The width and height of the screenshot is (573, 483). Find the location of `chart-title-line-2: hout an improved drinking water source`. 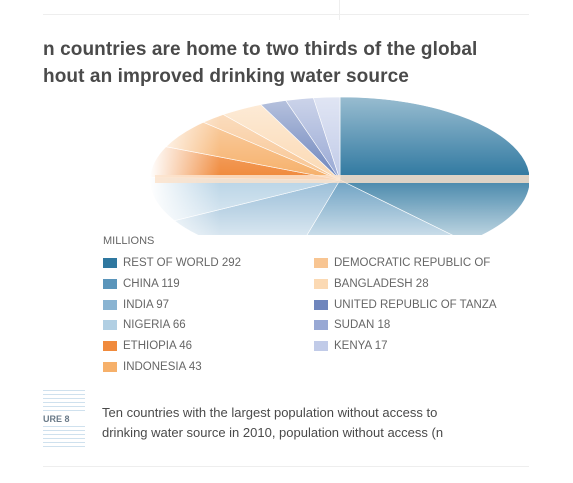

chart-title-line-2: hout an improved drinking water source is located at coordinates (226, 76).